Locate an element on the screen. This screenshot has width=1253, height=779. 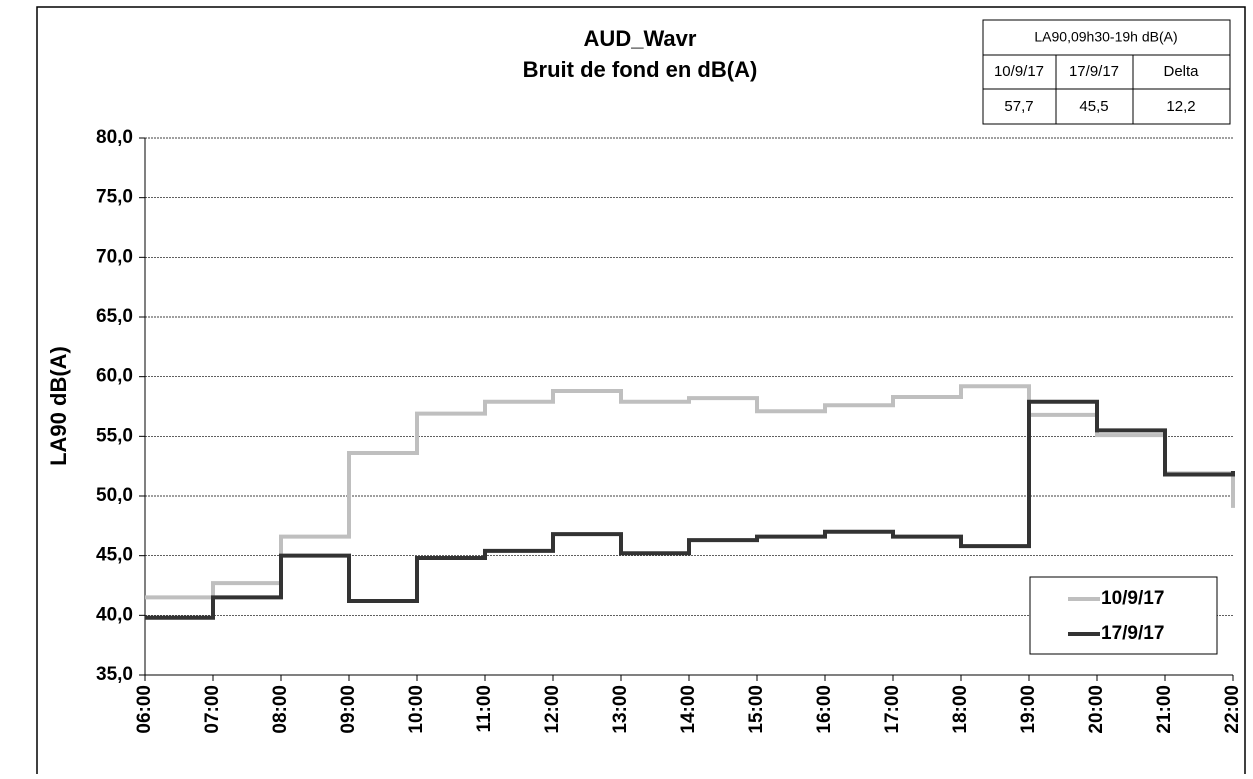
y-tick-label: 50,0 is located at coordinates (114, 495).